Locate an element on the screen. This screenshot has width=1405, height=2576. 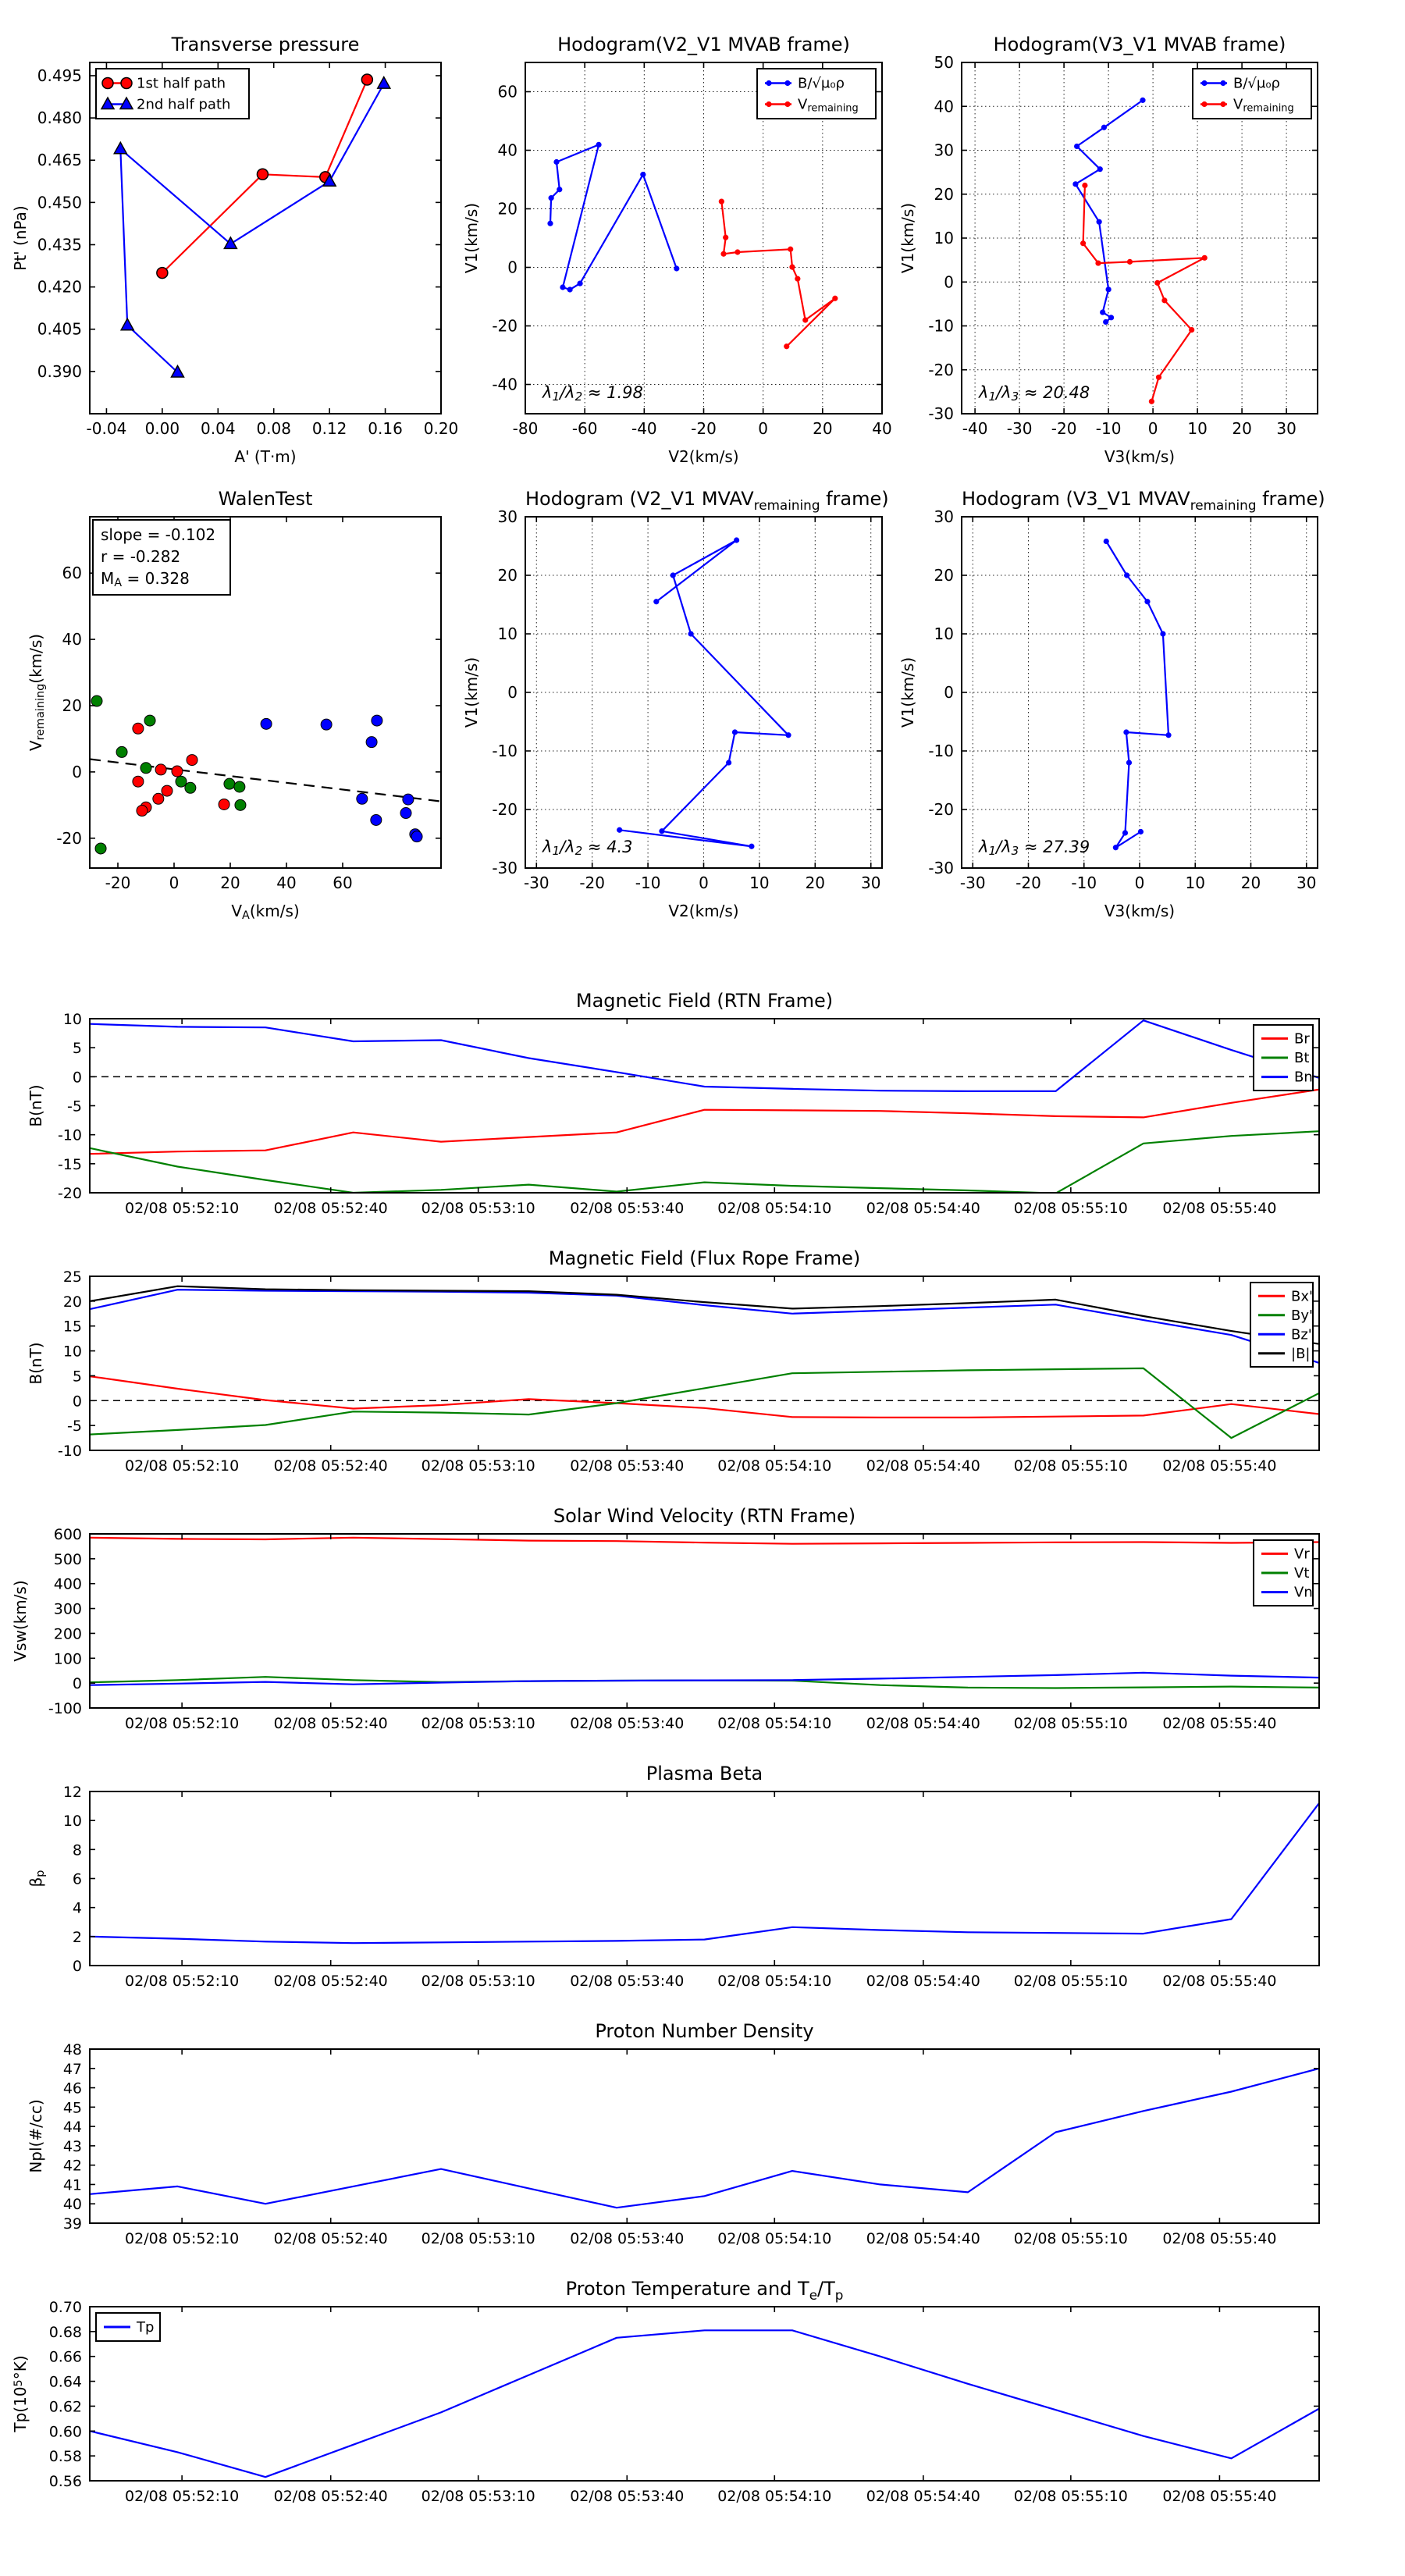
y-tick-label: 4 is located at coordinates (77, 1908).